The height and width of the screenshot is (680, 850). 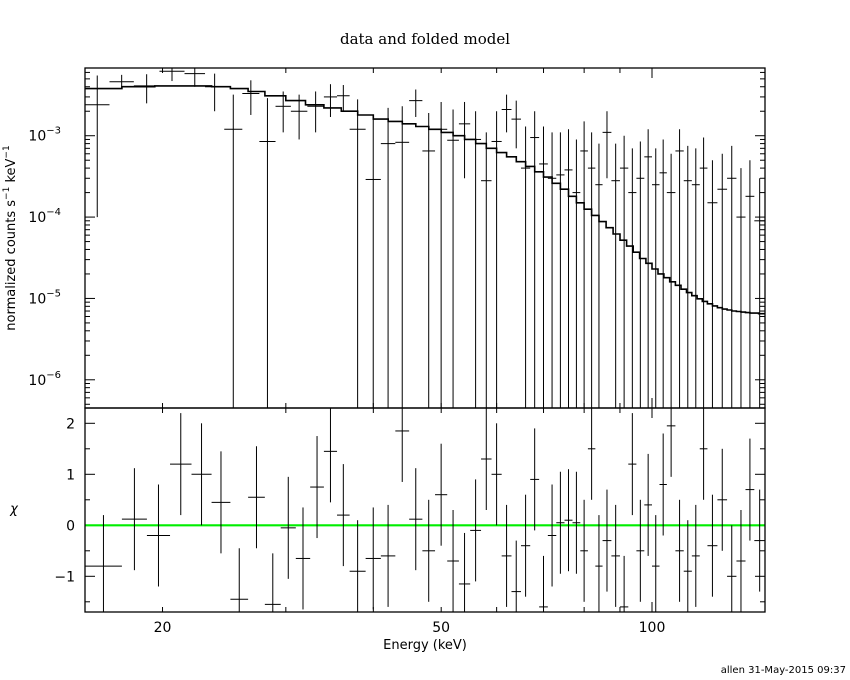 I want to click on residual-tick-label: −1, so click(x=64, y=577).